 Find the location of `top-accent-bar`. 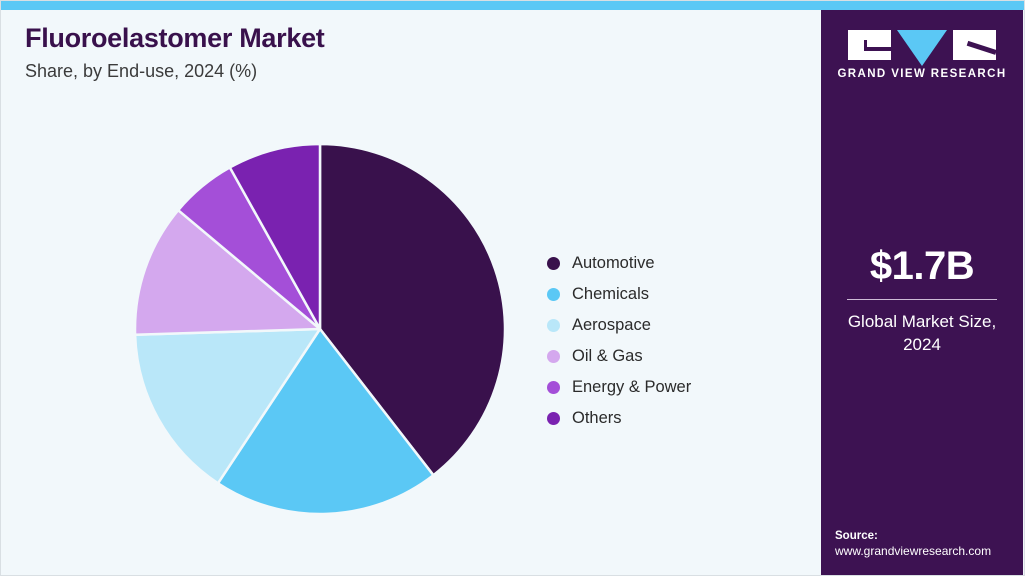

top-accent-bar is located at coordinates (512, 5).